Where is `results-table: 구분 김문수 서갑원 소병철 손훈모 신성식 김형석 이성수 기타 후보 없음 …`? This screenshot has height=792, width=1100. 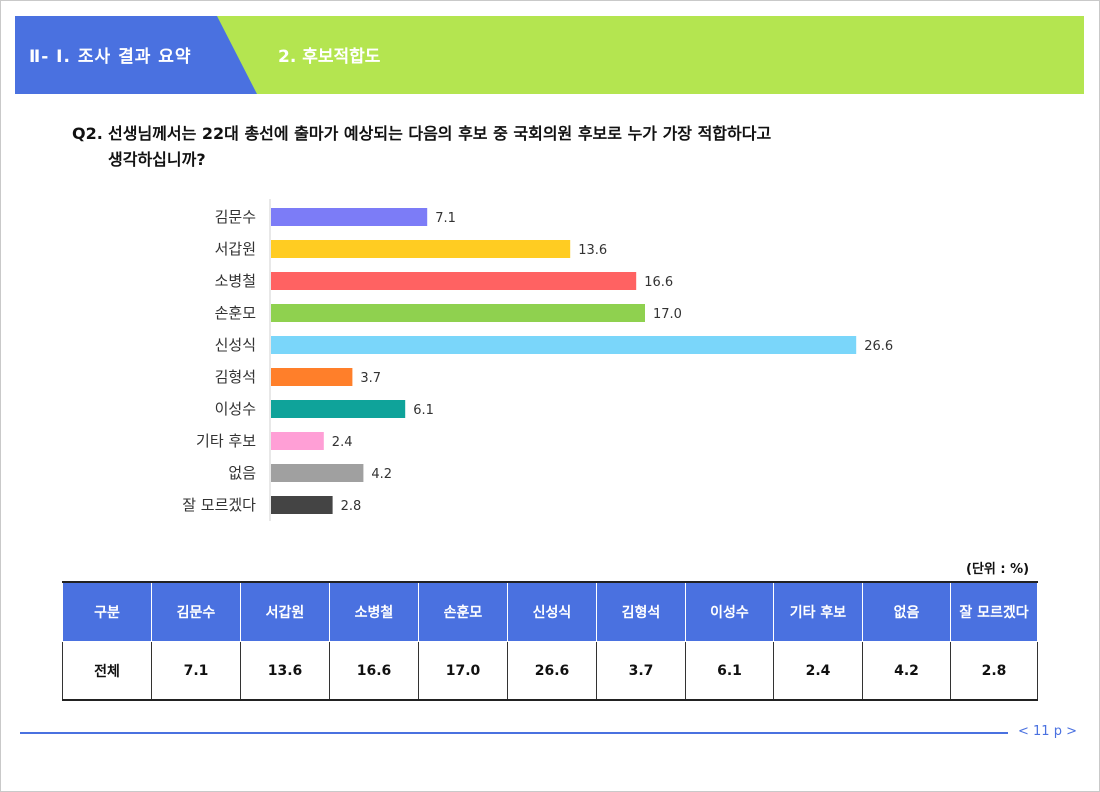
results-table: 구분 김문수 서갑원 소병철 손훈모 신성식 김형석 이성수 기타 후보 없음 … is located at coordinates (550, 641).